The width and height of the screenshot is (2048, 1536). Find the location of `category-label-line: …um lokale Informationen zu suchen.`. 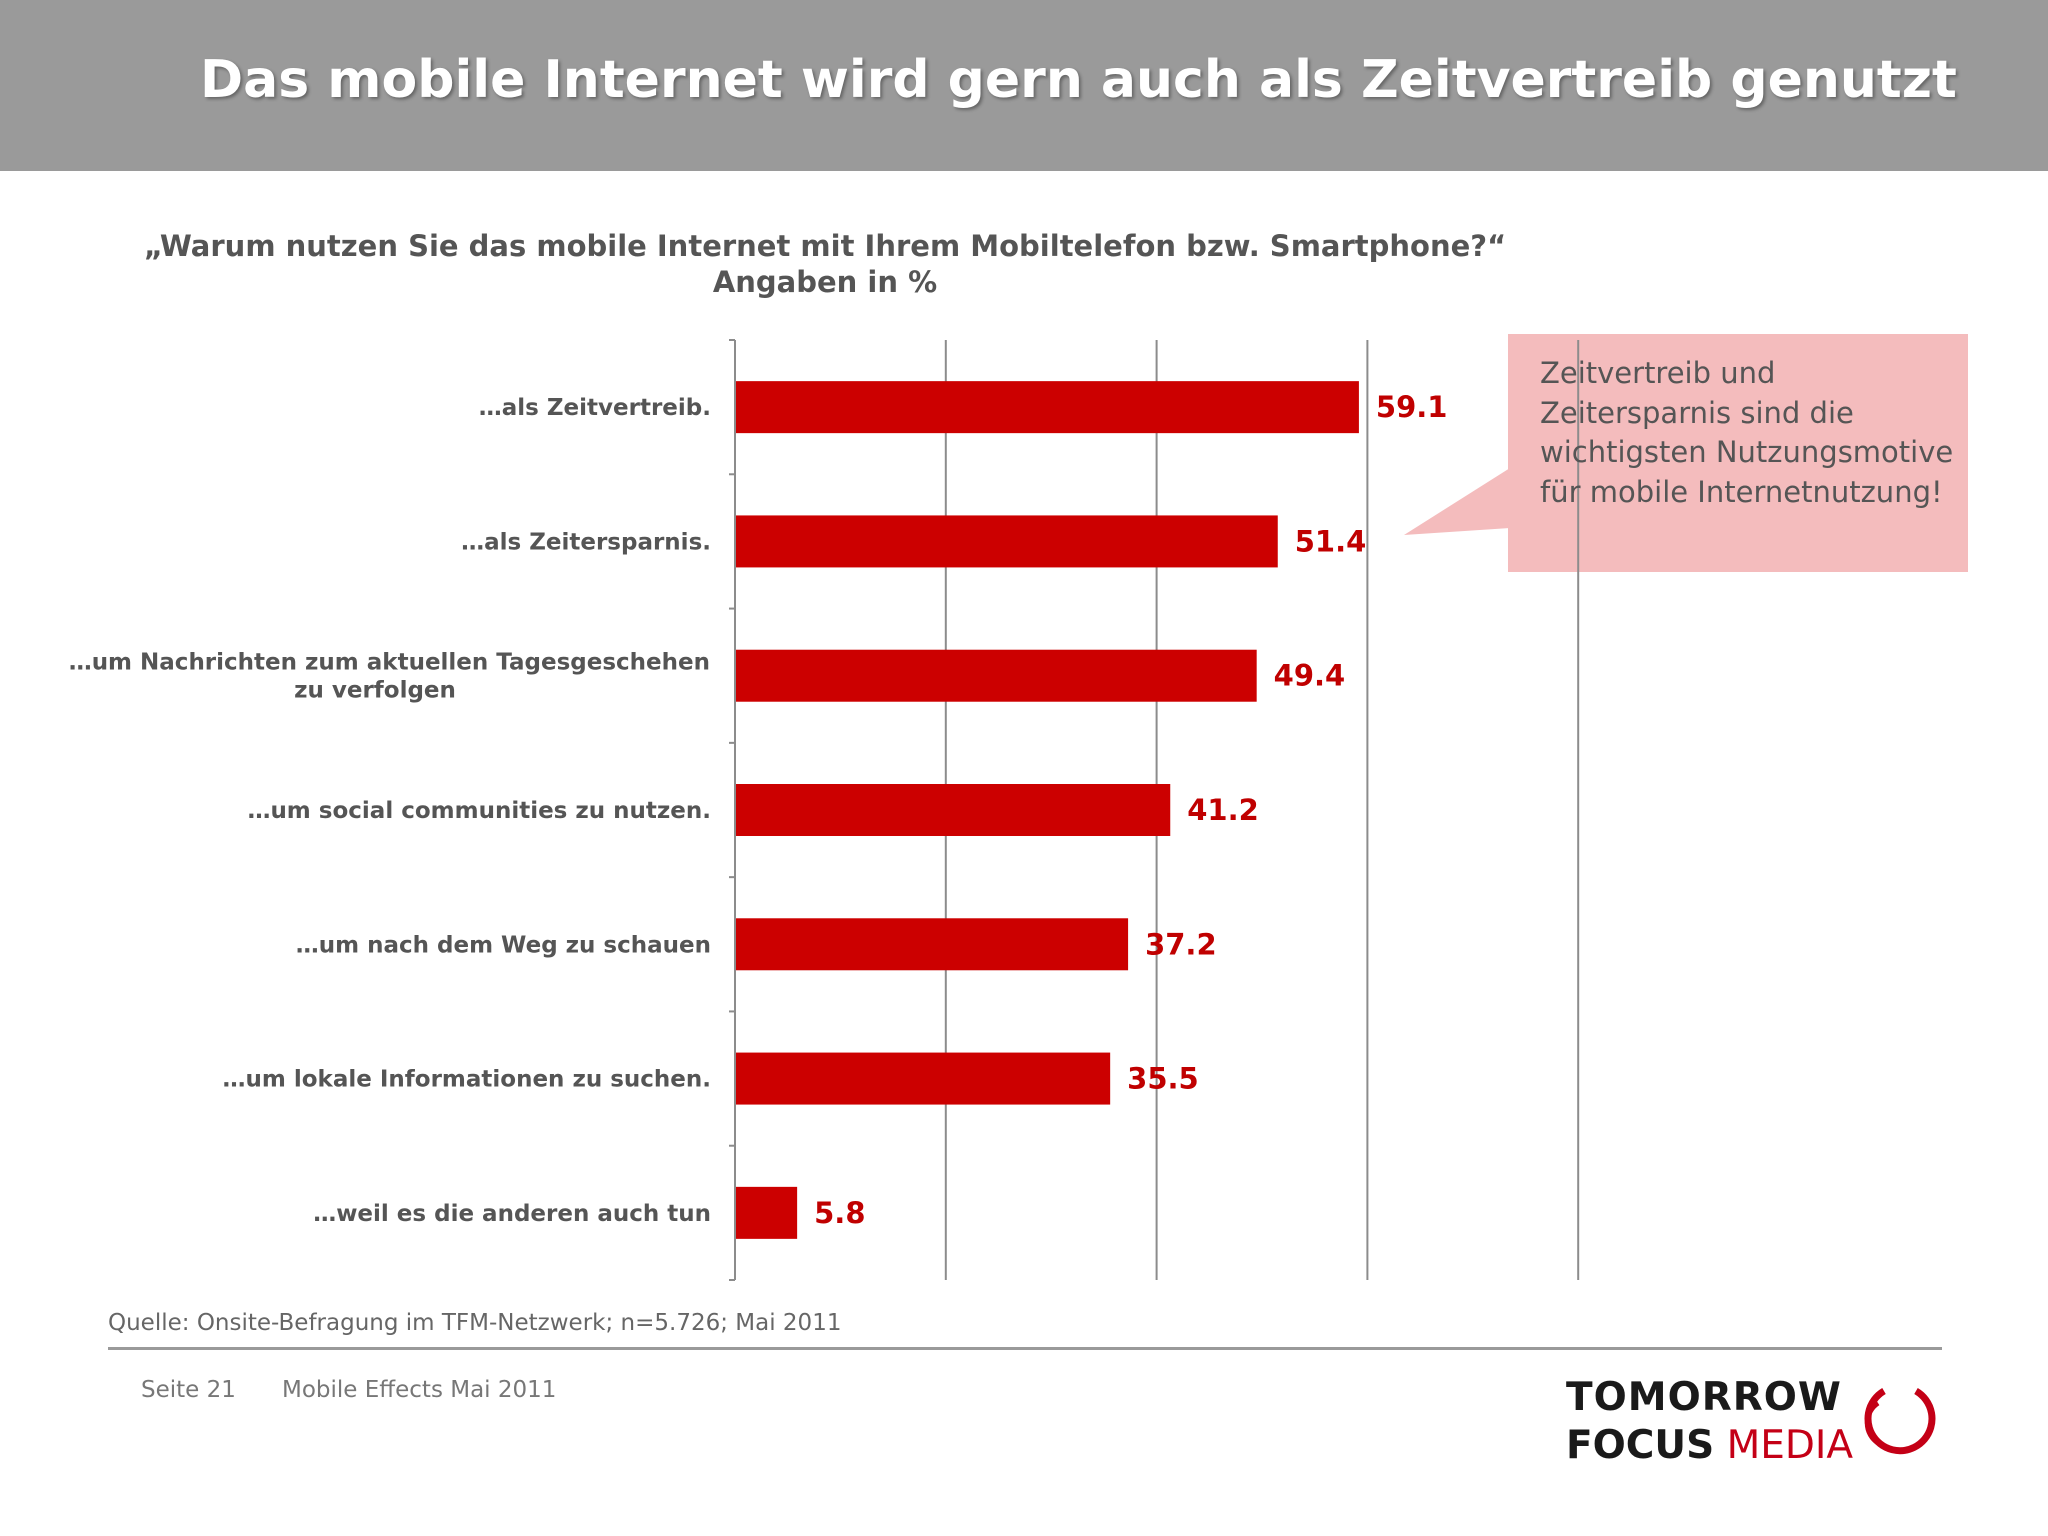

category-label-line: …um lokale Informationen zu suchen. is located at coordinates (467, 1080).